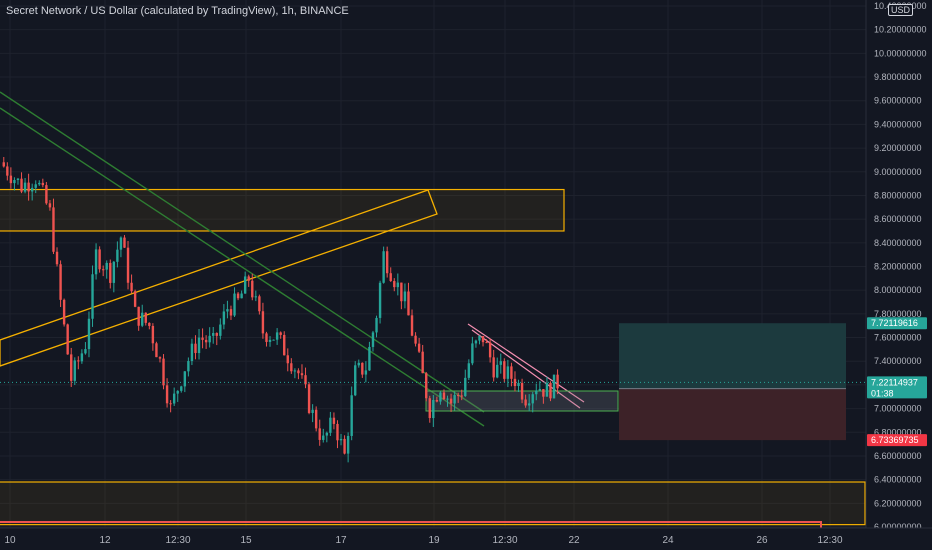  Describe the element at coordinates (894, 382) in the screenshot. I see `current-price-tag-text: 7.22114937` at that location.